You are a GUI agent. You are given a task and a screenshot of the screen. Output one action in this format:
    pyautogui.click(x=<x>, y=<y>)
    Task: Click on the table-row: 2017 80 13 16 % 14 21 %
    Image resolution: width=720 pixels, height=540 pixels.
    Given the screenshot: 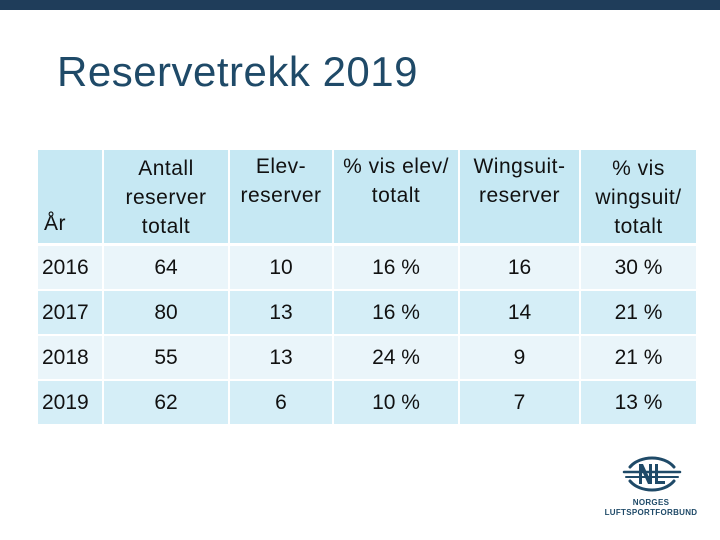 What is the action you would take?
    pyautogui.click(x=367, y=312)
    